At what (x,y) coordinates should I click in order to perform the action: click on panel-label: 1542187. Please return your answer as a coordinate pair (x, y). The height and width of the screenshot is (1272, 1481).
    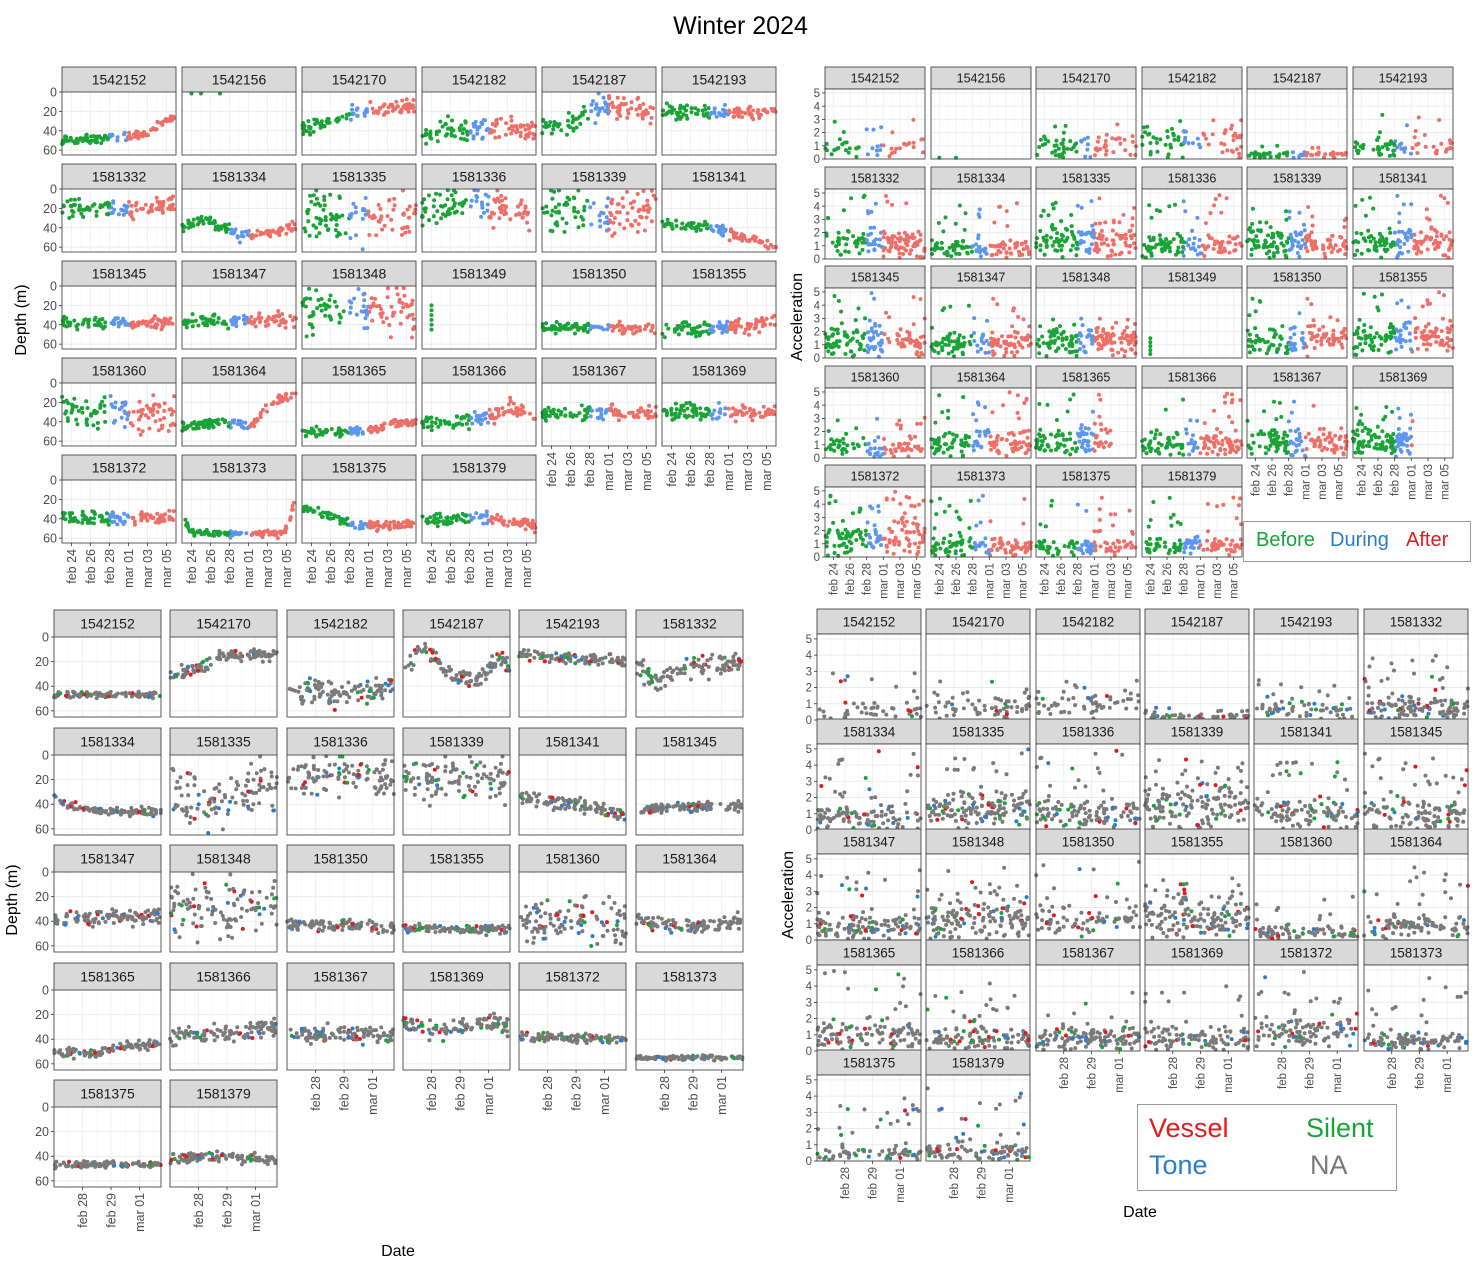
    Looking at the image, I should click on (599, 80).